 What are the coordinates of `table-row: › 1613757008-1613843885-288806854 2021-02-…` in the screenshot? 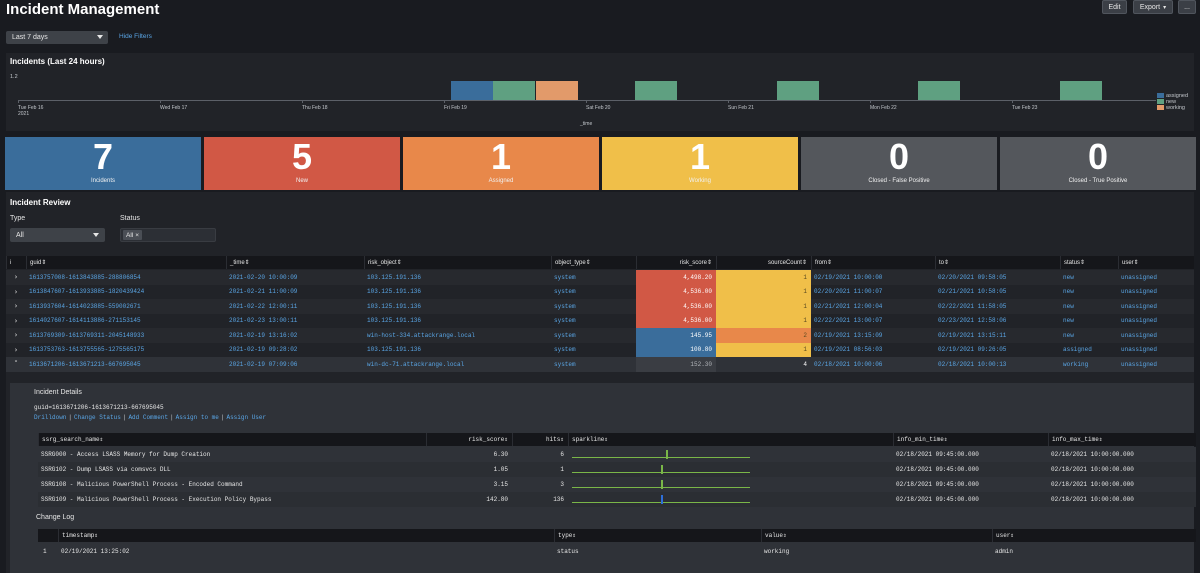 It's located at (600, 277).